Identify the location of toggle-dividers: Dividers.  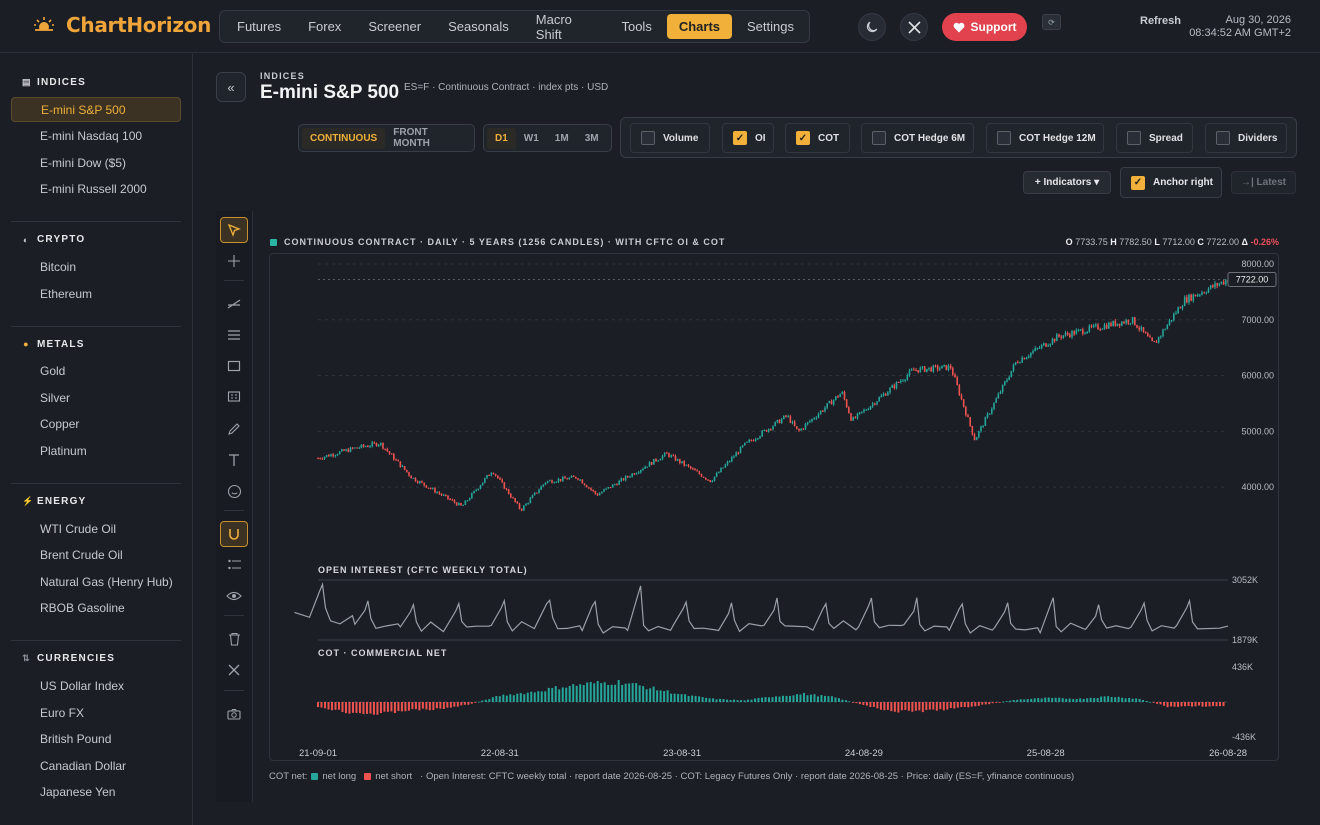
(1246, 138).